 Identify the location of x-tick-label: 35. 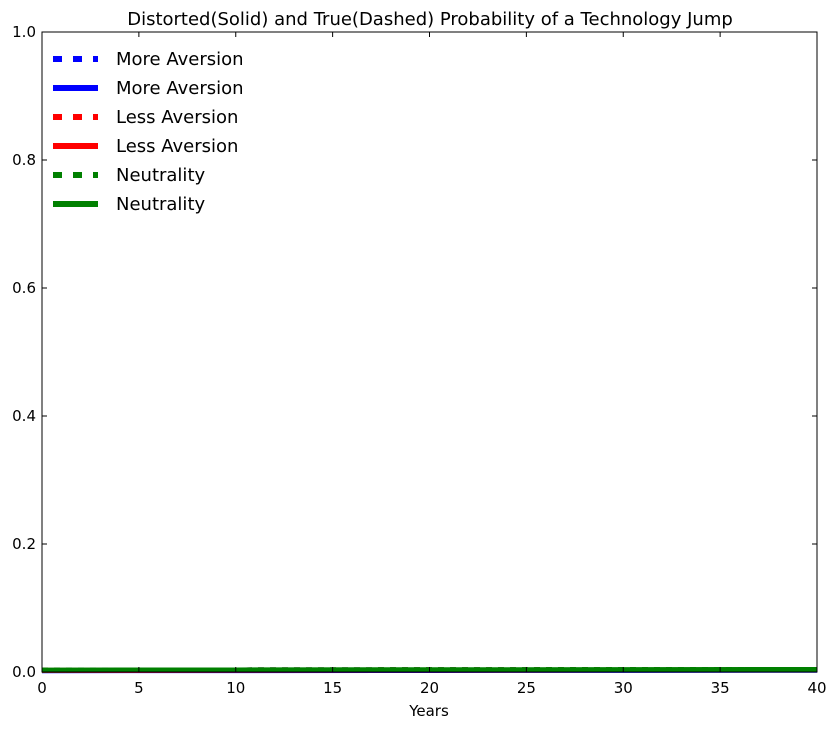
(720, 688).